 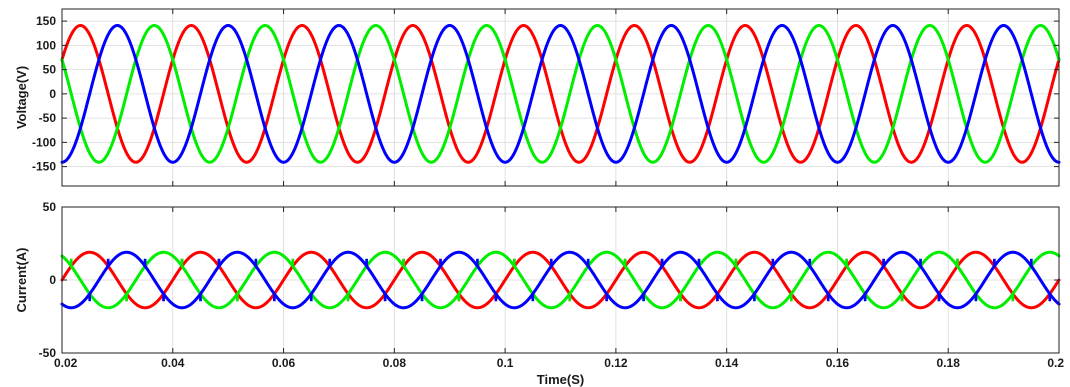 What do you see at coordinates (616, 363) in the screenshot?
I see `x-tick-label: 0.12` at bounding box center [616, 363].